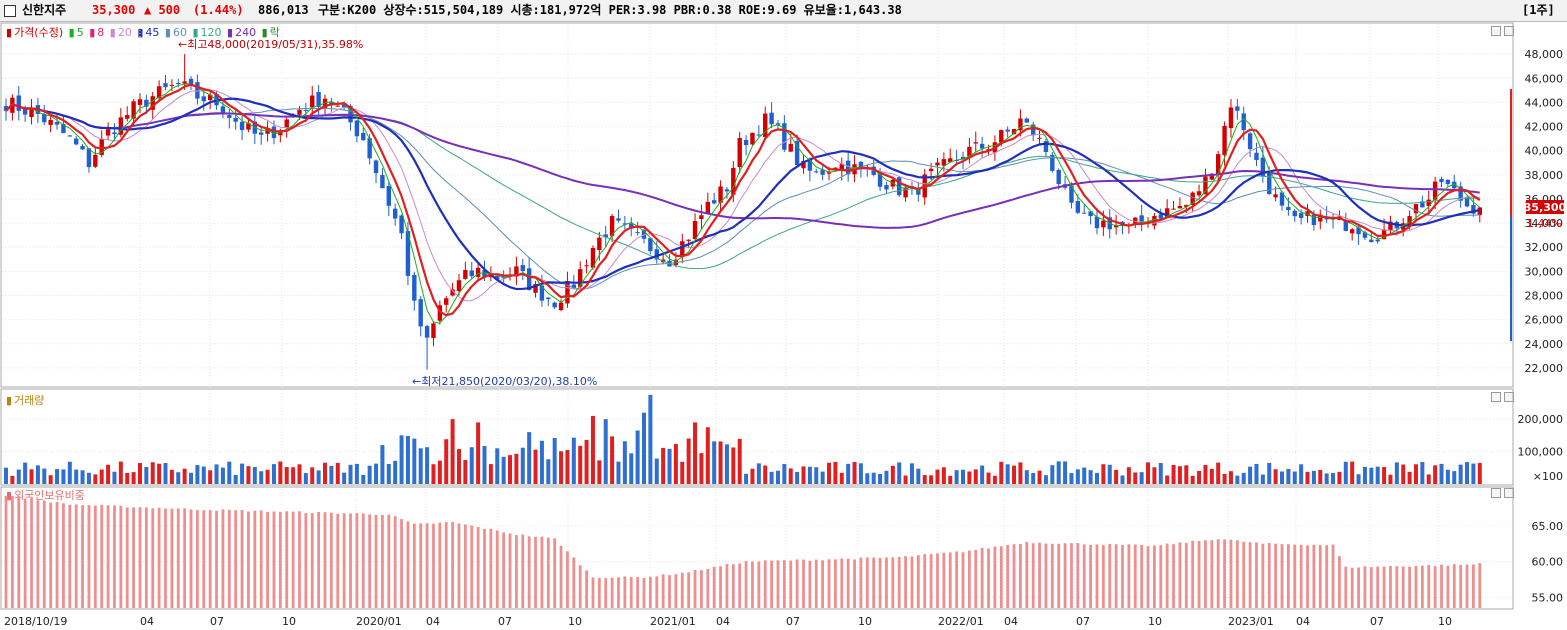  I want to click on price-tick-label: 40,000, so click(1544, 151).